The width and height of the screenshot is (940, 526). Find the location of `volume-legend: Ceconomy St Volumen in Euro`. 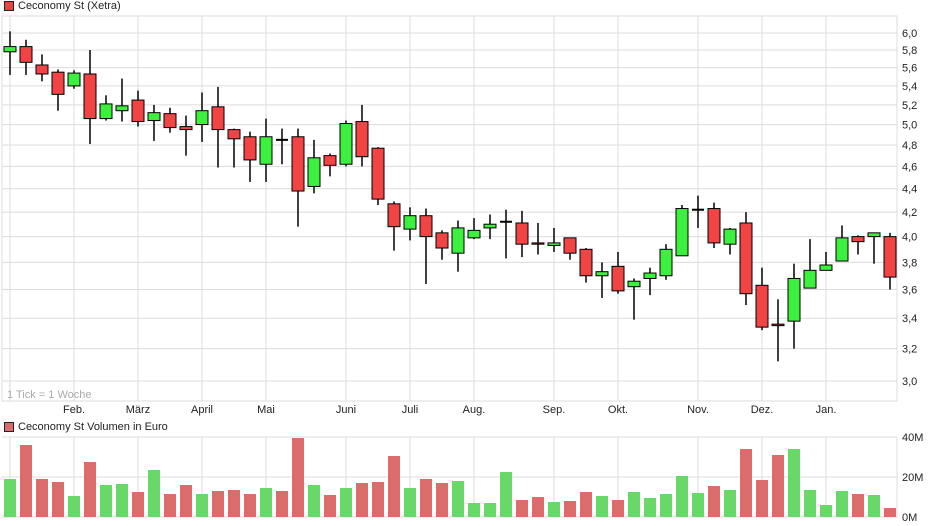

volume-legend: Ceconomy St Volumen in Euro is located at coordinates (86, 427).